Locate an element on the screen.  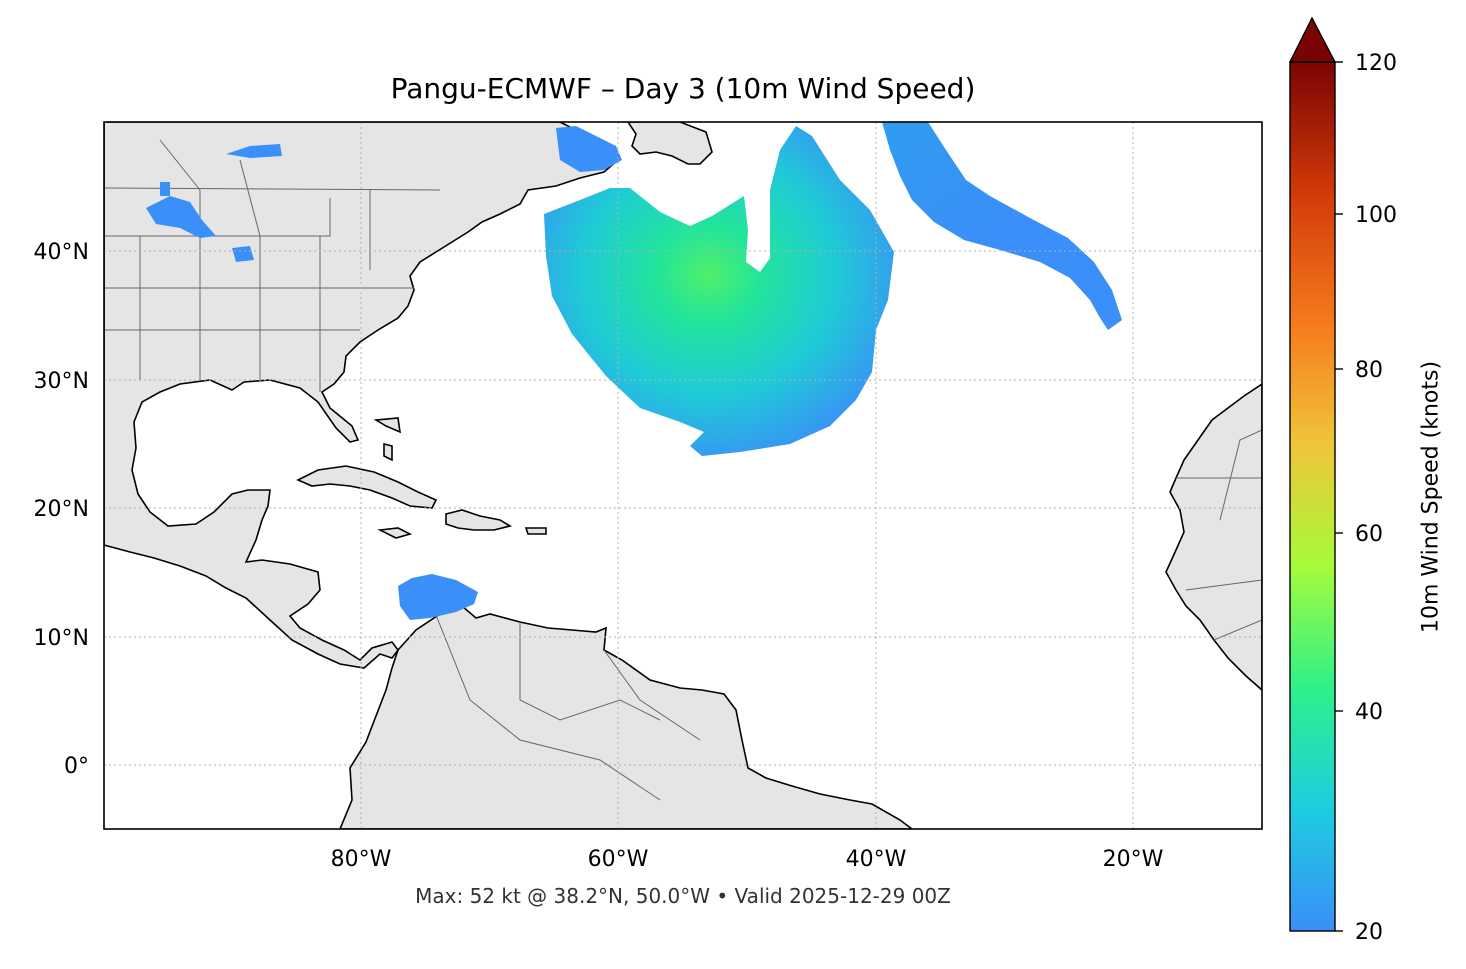
caribbean-wind-patch is located at coordinates (438, 597).